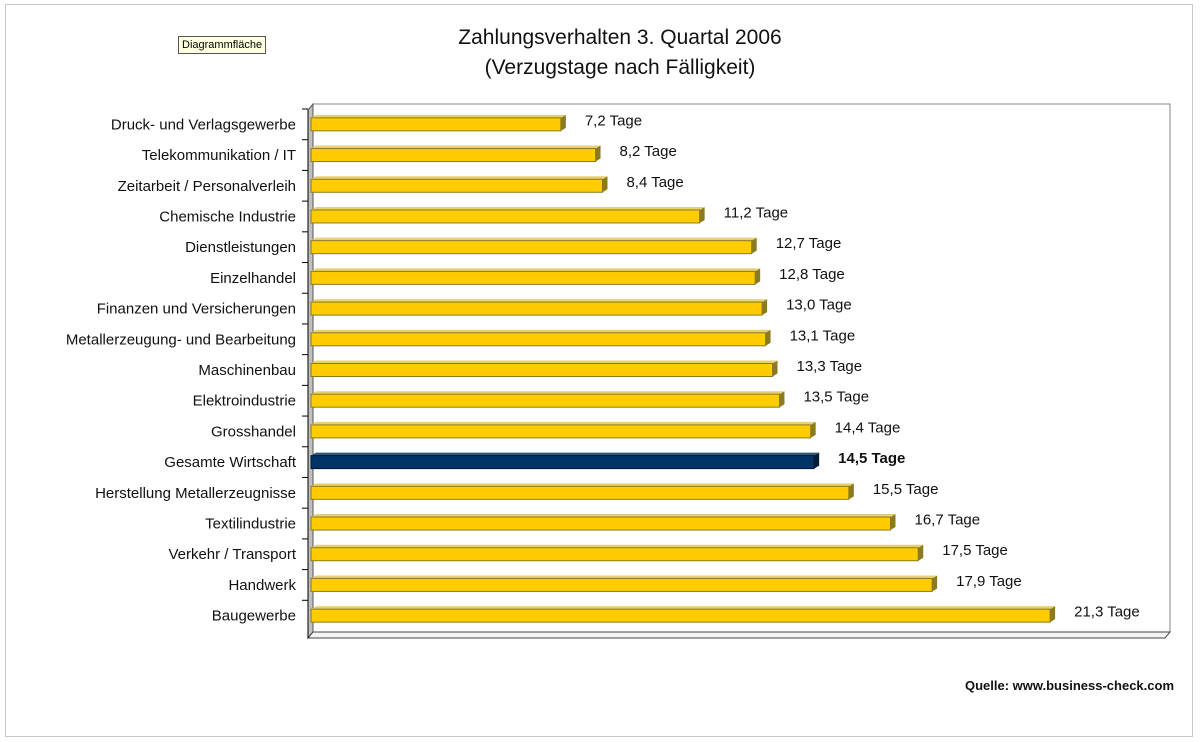  I want to click on data-label: 14,5 Tage, so click(871, 458).